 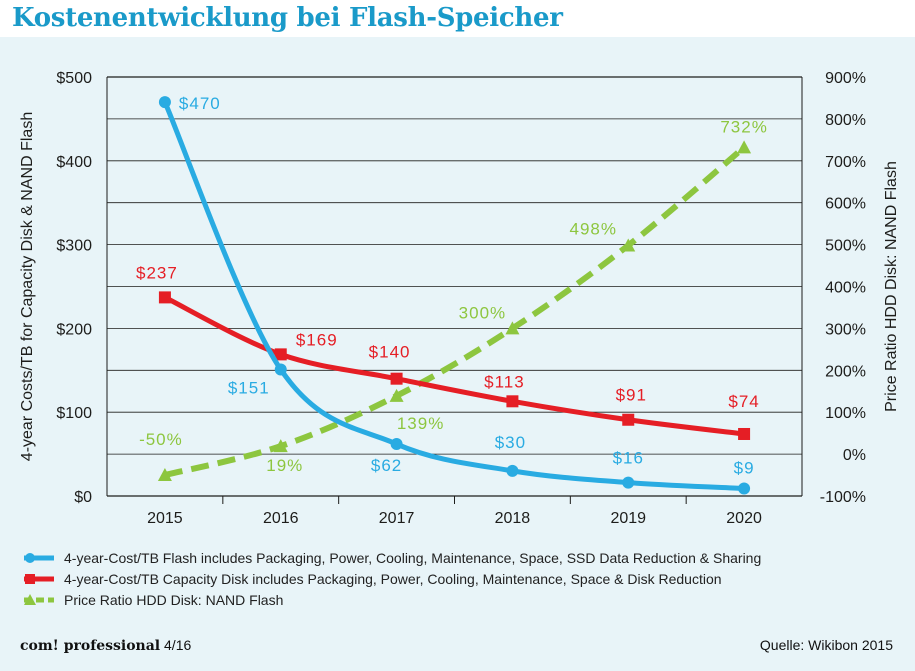 What do you see at coordinates (39, 599) in the screenshot?
I see `legend-swatch-ratio` at bounding box center [39, 599].